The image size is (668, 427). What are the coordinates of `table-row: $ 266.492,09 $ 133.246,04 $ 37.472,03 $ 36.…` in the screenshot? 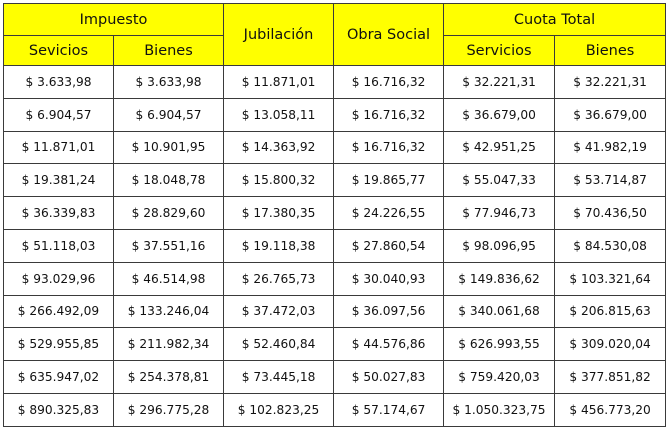 It's located at (335, 311).